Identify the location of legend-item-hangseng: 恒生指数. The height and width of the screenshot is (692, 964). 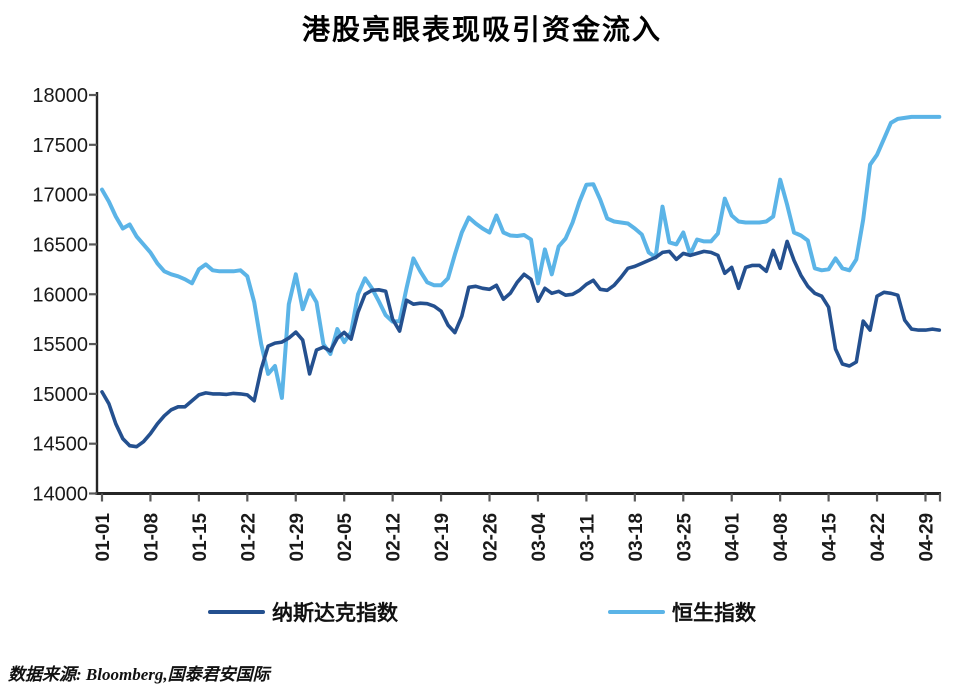
(682, 612).